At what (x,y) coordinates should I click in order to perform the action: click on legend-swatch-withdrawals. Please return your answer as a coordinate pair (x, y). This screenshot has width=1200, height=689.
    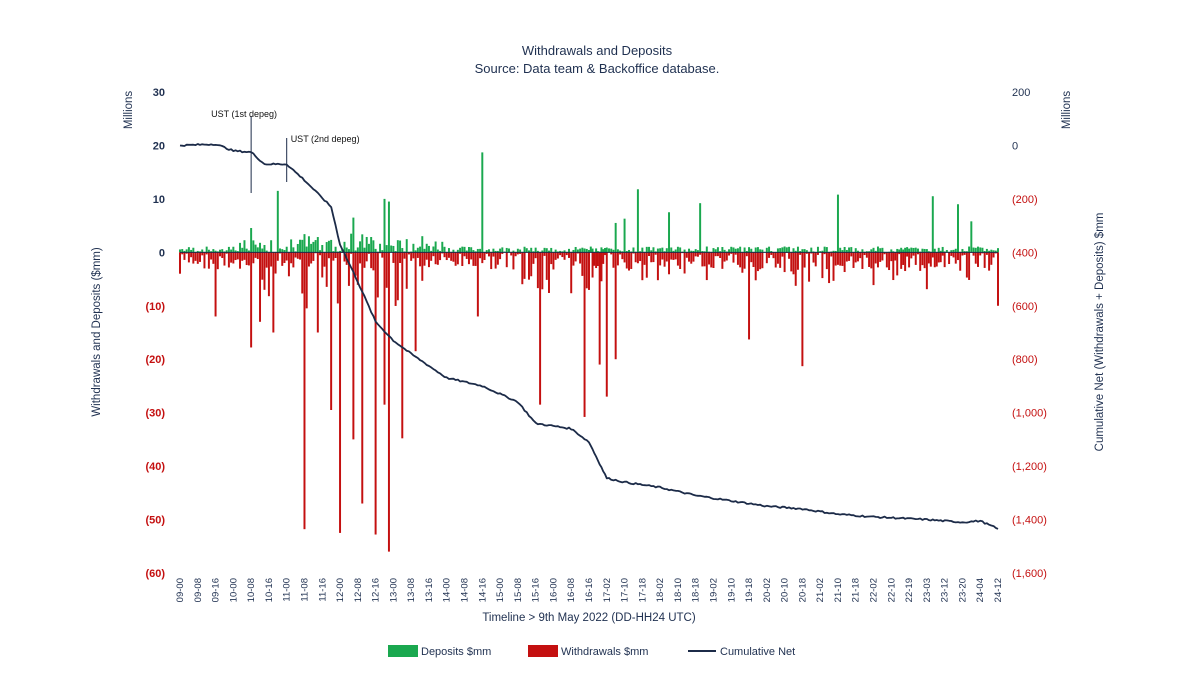
    Looking at the image, I should click on (543, 651).